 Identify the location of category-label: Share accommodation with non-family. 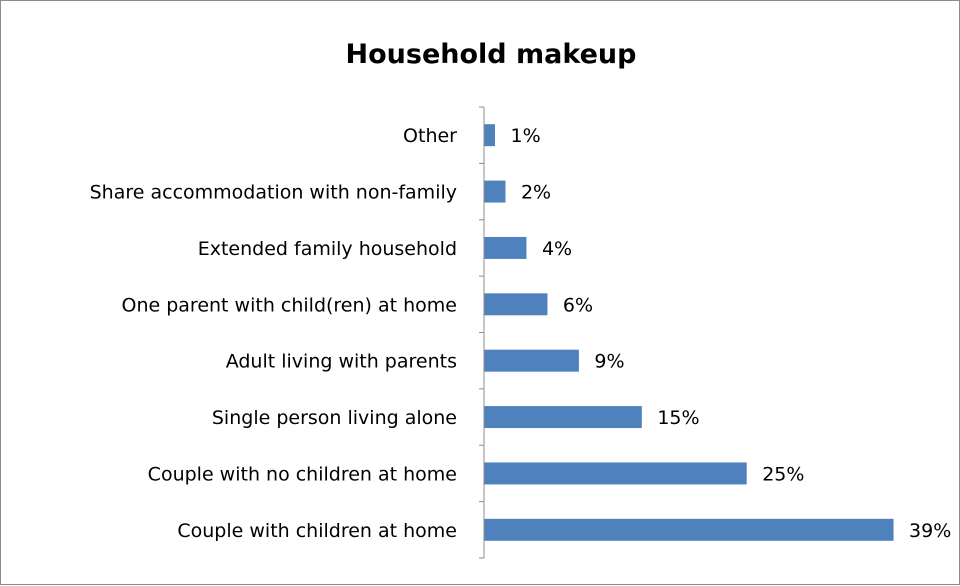
(273, 193).